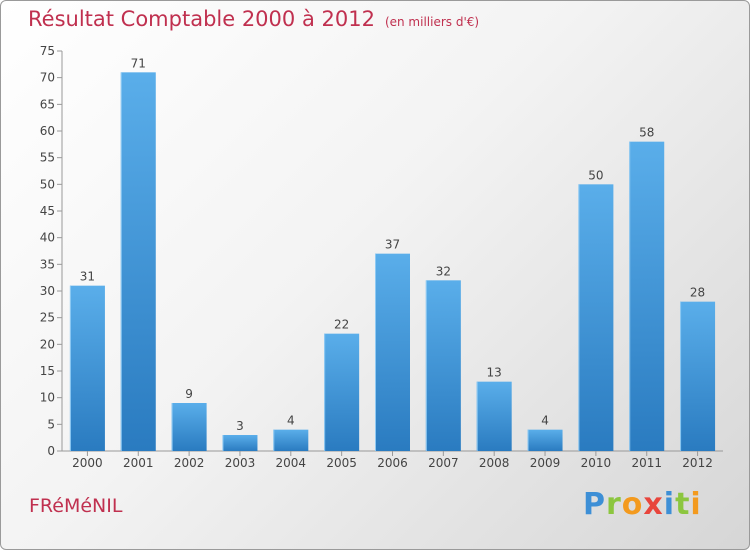  Describe the element at coordinates (683, 504) in the screenshot. I see `logo-letter: t` at that location.